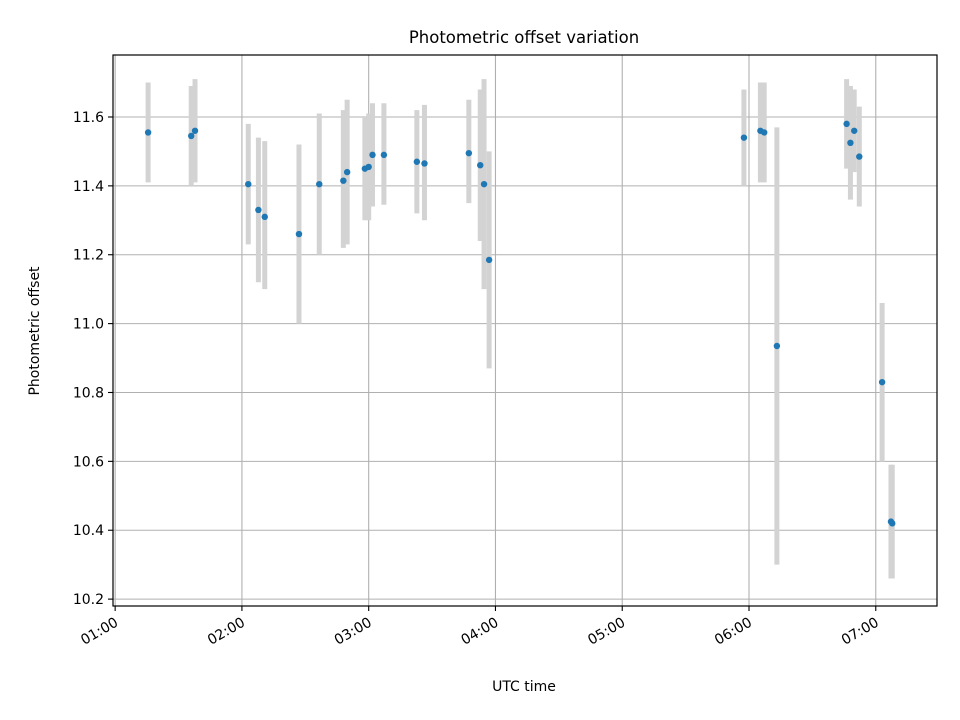  I want to click on y-tick-label: 11.4, so click(88, 187).